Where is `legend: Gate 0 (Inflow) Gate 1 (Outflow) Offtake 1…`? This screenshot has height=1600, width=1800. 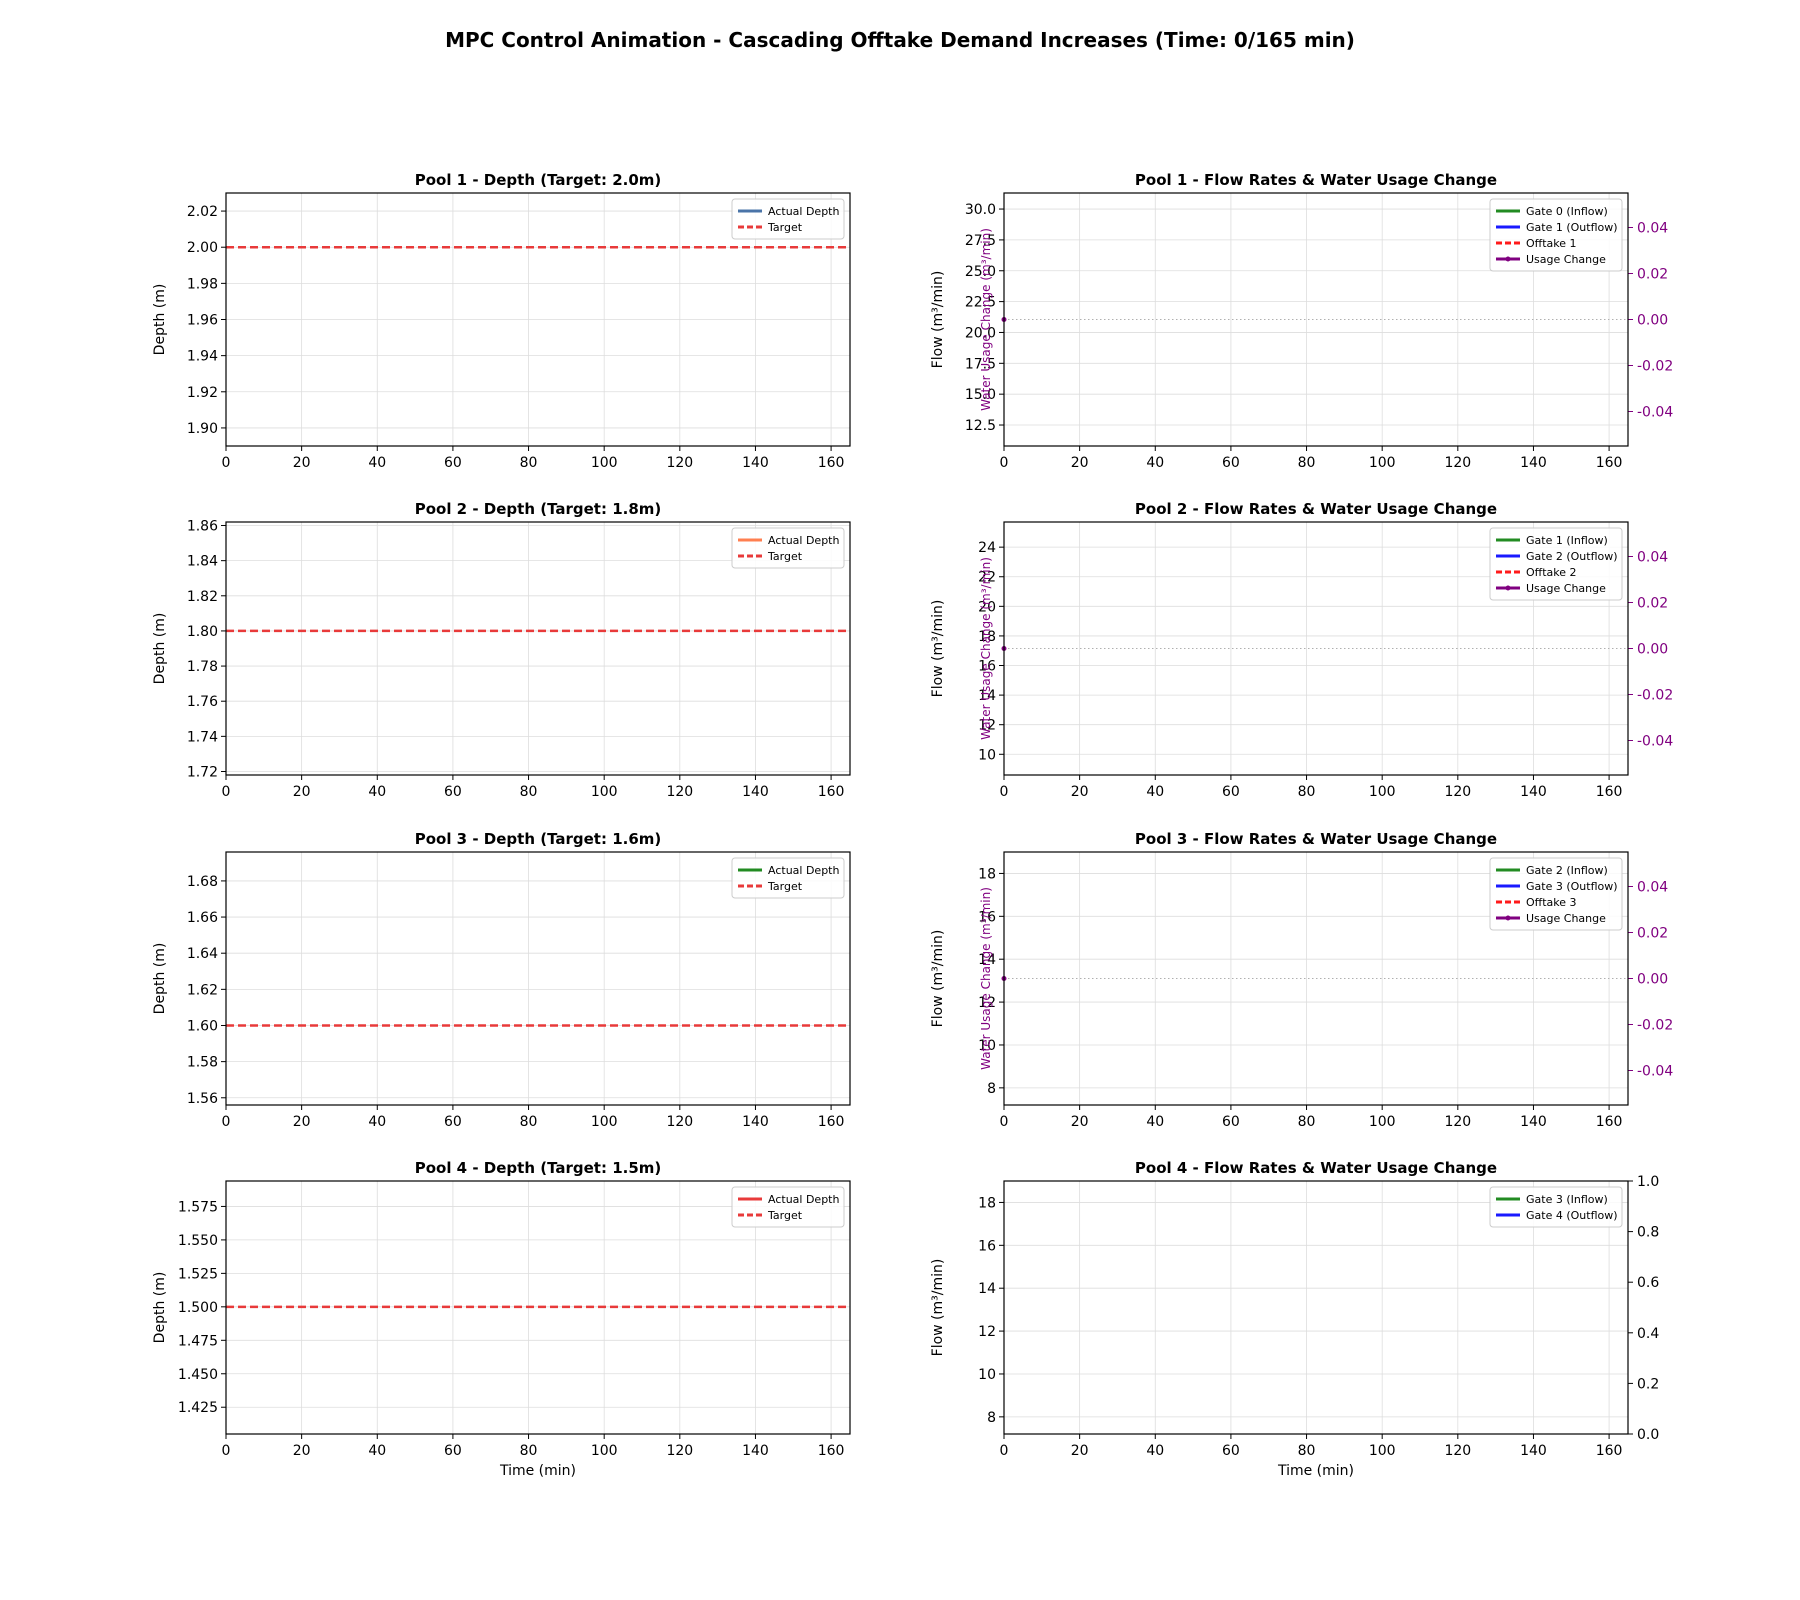
legend: Gate 0 (Inflow) Gate 1 (Outflow) Offtake 1… is located at coordinates (1556, 235).